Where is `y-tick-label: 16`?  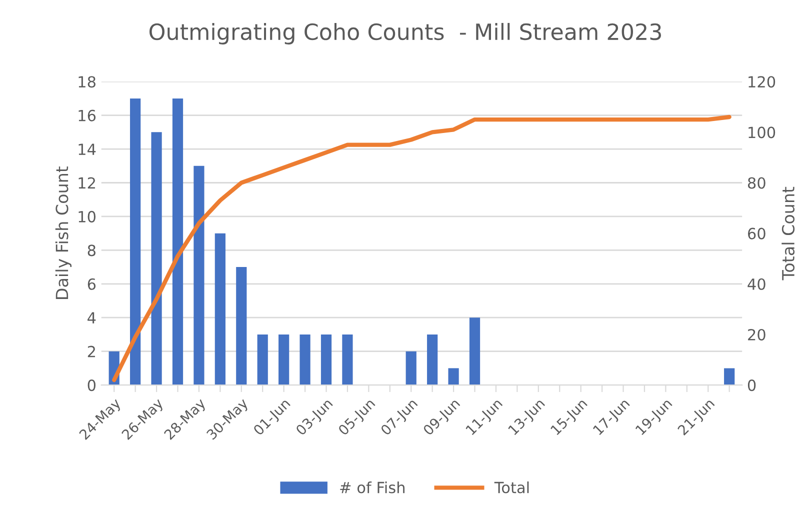
y-tick-label: 16 is located at coordinates (87, 116).